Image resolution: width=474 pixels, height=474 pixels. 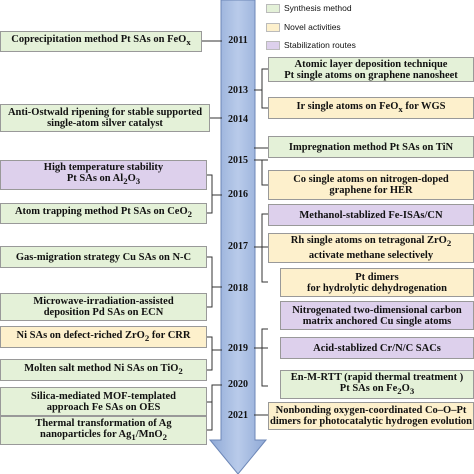 What do you see at coordinates (238, 90) in the screenshot?
I see `year-2013: 2013` at bounding box center [238, 90].